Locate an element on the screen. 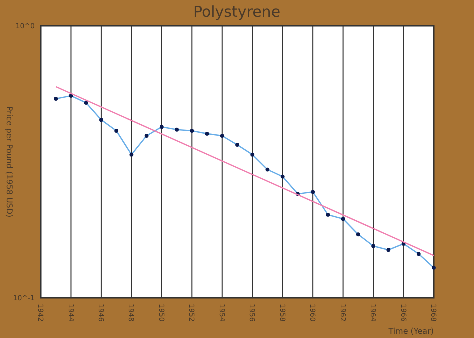 The image size is (474, 338). chart-title: Polystyrene is located at coordinates (237, 12).